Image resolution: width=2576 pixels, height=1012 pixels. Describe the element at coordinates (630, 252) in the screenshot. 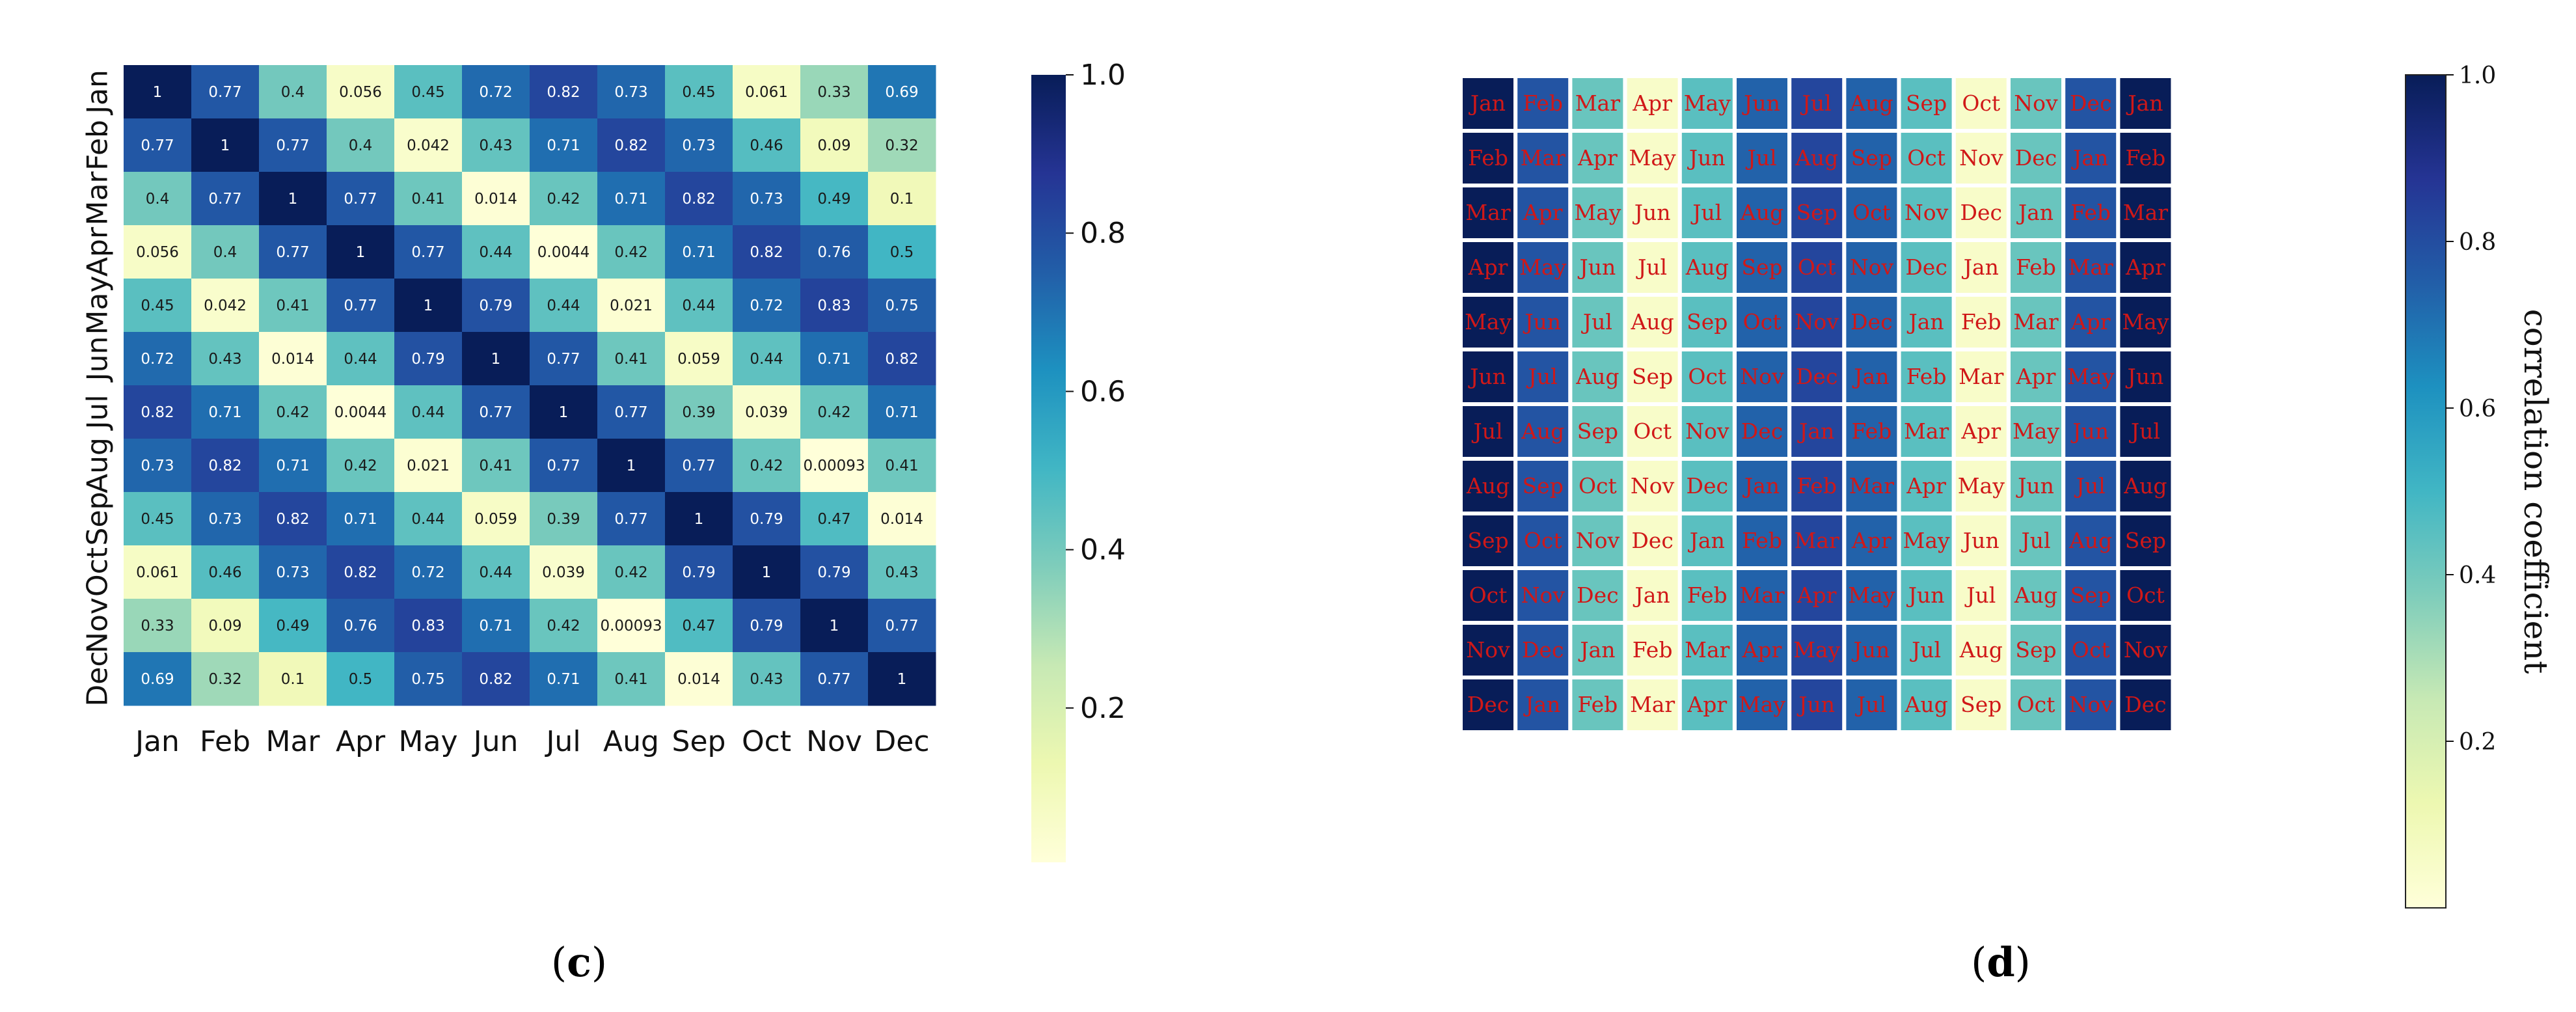

I see `cell-value-label: 0.42` at that location.